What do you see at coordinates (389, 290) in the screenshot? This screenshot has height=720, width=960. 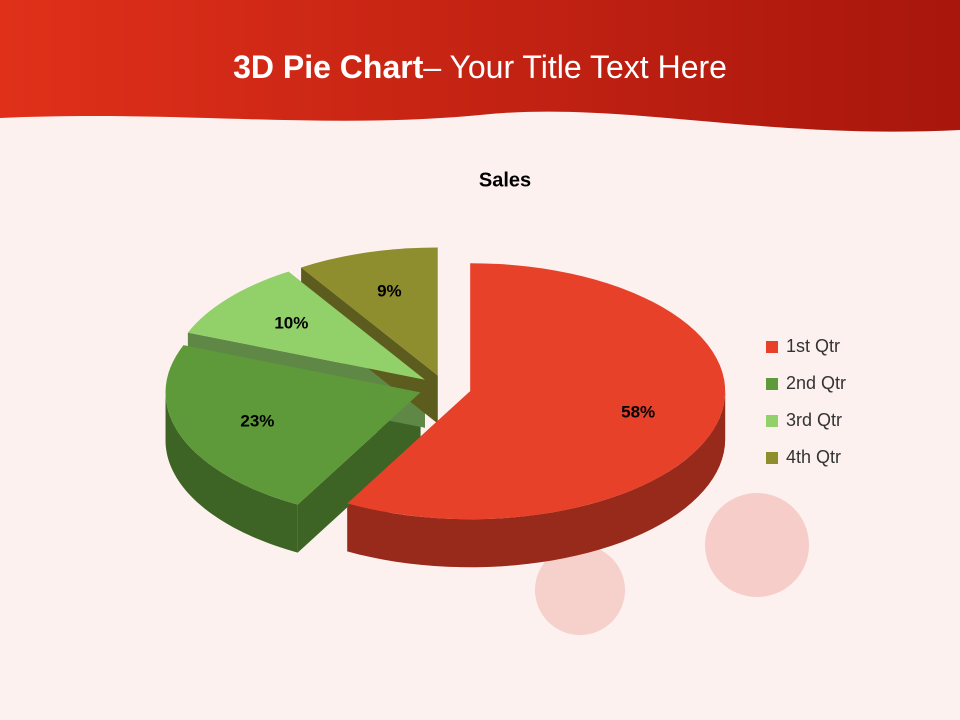 I see `data-label: 9%` at bounding box center [389, 290].